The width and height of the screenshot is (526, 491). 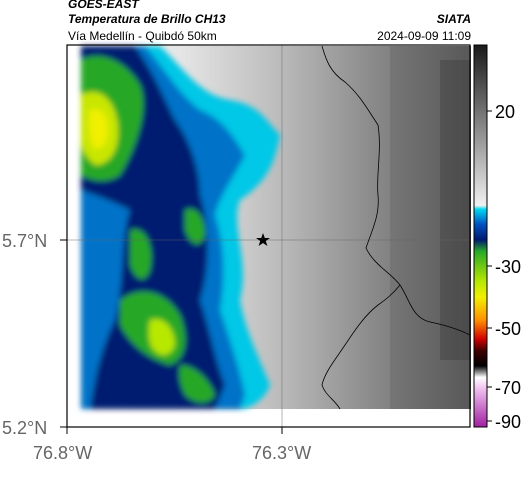 I want to click on product-title: Temperatura de Brillo CH13, so click(x=147, y=19).